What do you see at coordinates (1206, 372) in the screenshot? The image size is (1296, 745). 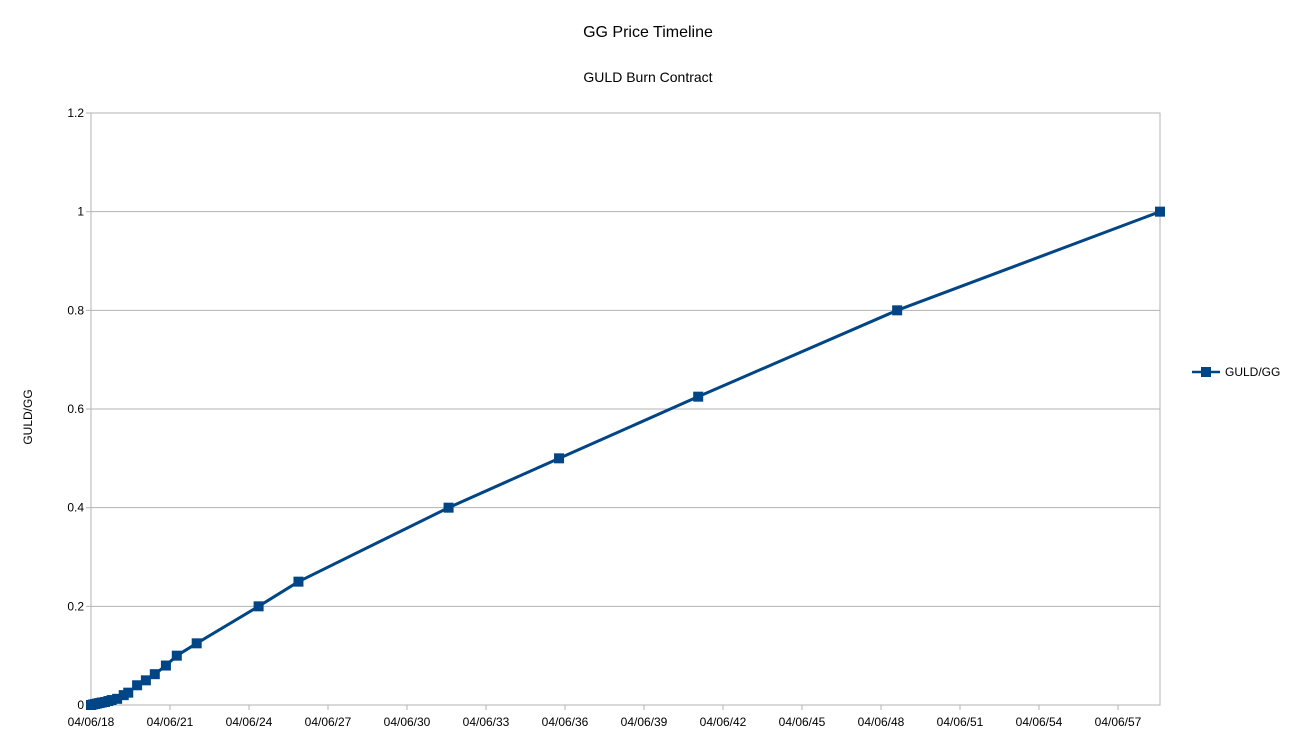 I see `legend-swatch-icon` at bounding box center [1206, 372].